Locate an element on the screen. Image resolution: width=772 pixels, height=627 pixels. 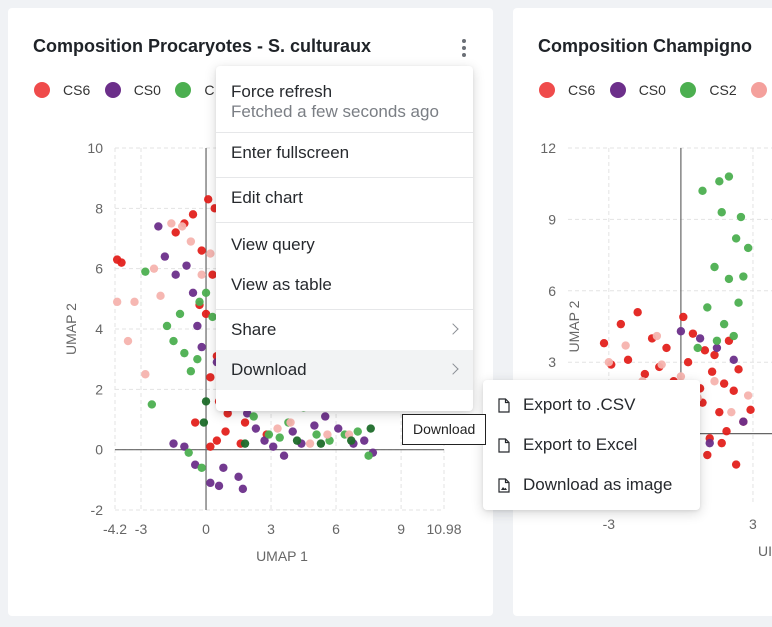
export-csv-button: Export to .CSV is located at coordinates (591, 405).